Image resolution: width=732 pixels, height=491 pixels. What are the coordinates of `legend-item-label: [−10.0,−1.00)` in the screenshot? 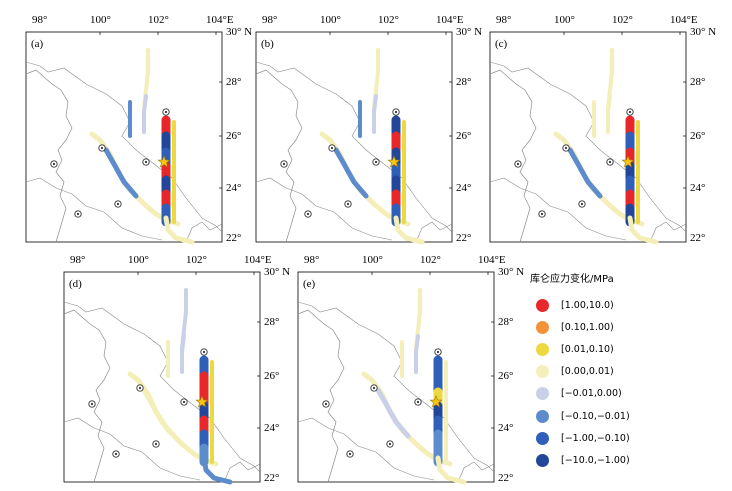 It's located at (595, 460).